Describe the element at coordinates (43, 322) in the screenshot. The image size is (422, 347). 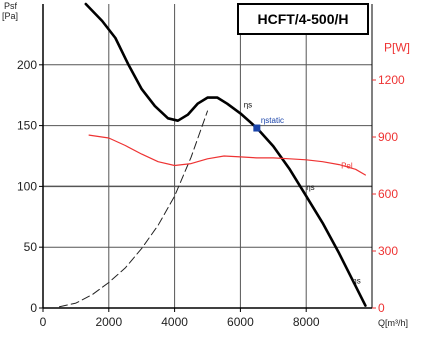
I see `x-tick-label-0: 0` at that location.